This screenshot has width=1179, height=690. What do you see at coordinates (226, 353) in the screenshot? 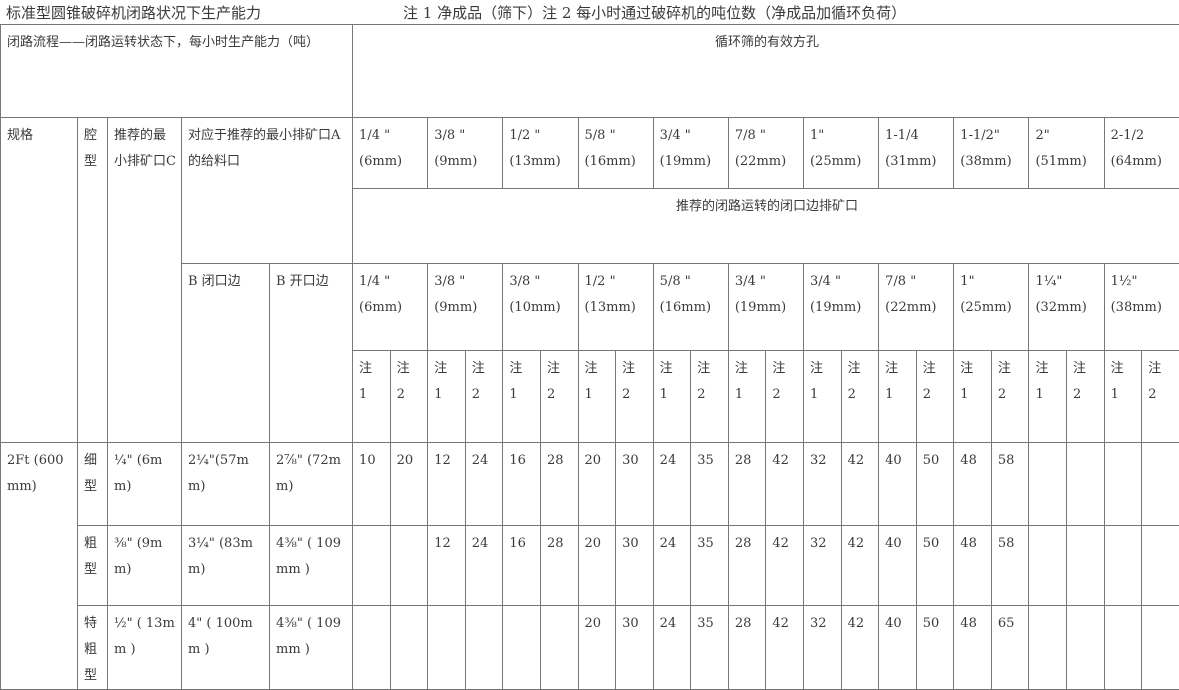
I see `b-closed-header: B 闭口边` at bounding box center [226, 353].